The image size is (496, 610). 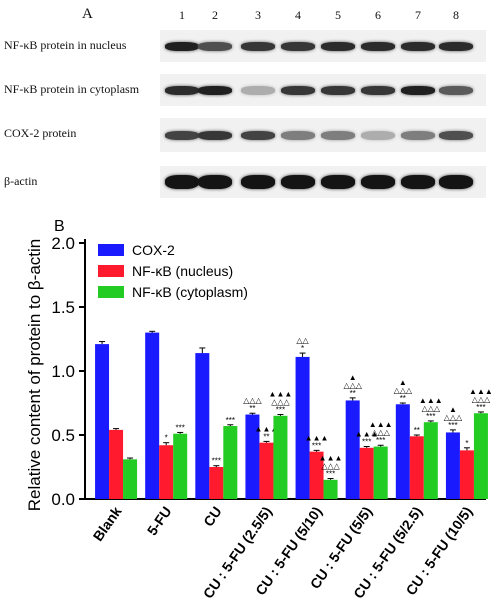 I want to click on x-tick-label: Blank, so click(x=107, y=523).